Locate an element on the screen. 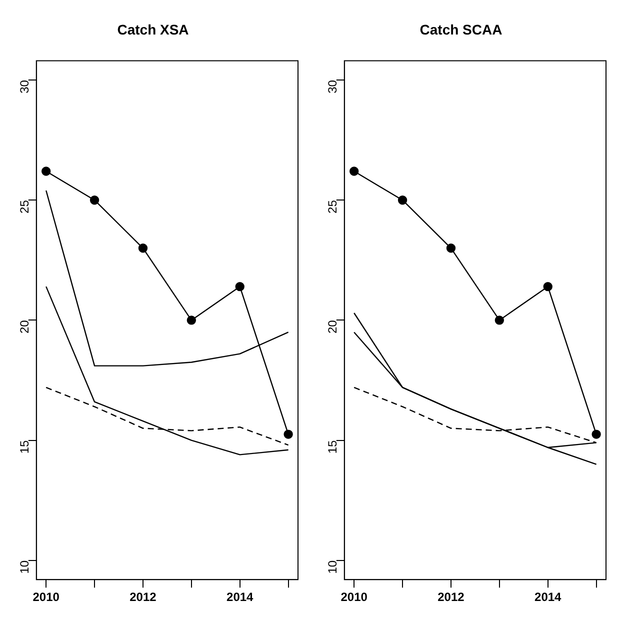  chart-title: Catch SCAA is located at coordinates (461, 29).